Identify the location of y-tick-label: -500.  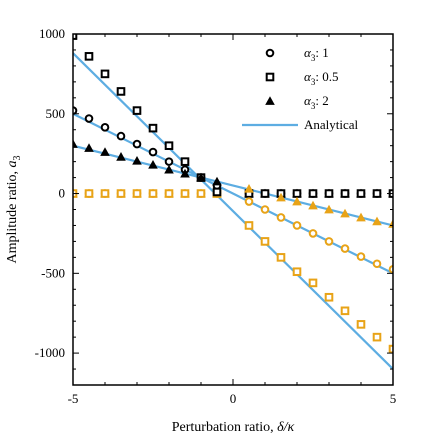
(53, 272).